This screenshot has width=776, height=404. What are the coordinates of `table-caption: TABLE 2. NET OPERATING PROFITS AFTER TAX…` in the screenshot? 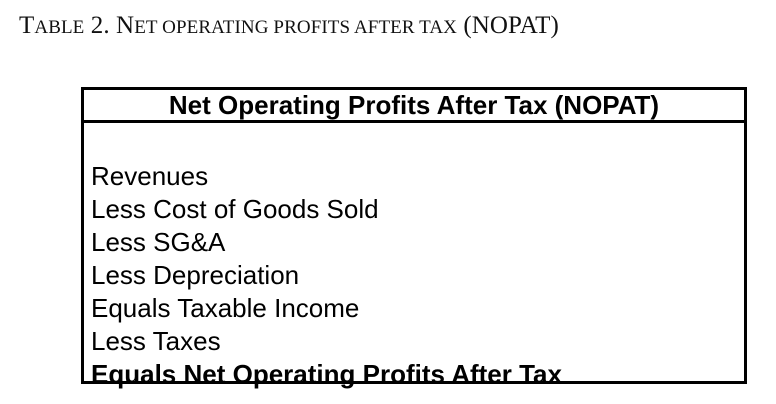 It's located at (289, 27).